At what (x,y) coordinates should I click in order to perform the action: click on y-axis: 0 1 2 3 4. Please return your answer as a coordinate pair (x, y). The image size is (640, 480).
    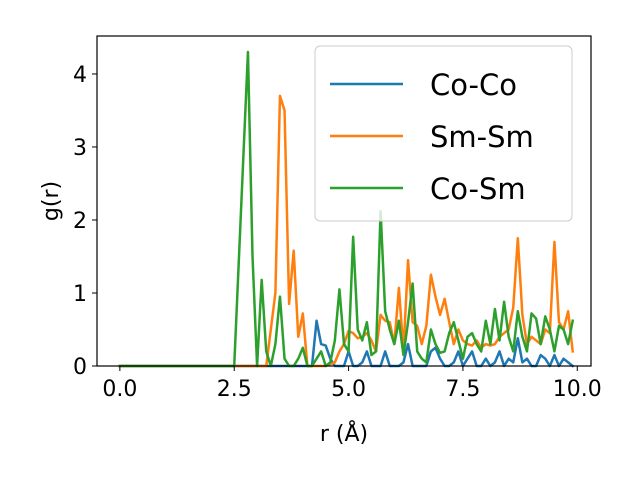
    Looking at the image, I should click on (85, 221).